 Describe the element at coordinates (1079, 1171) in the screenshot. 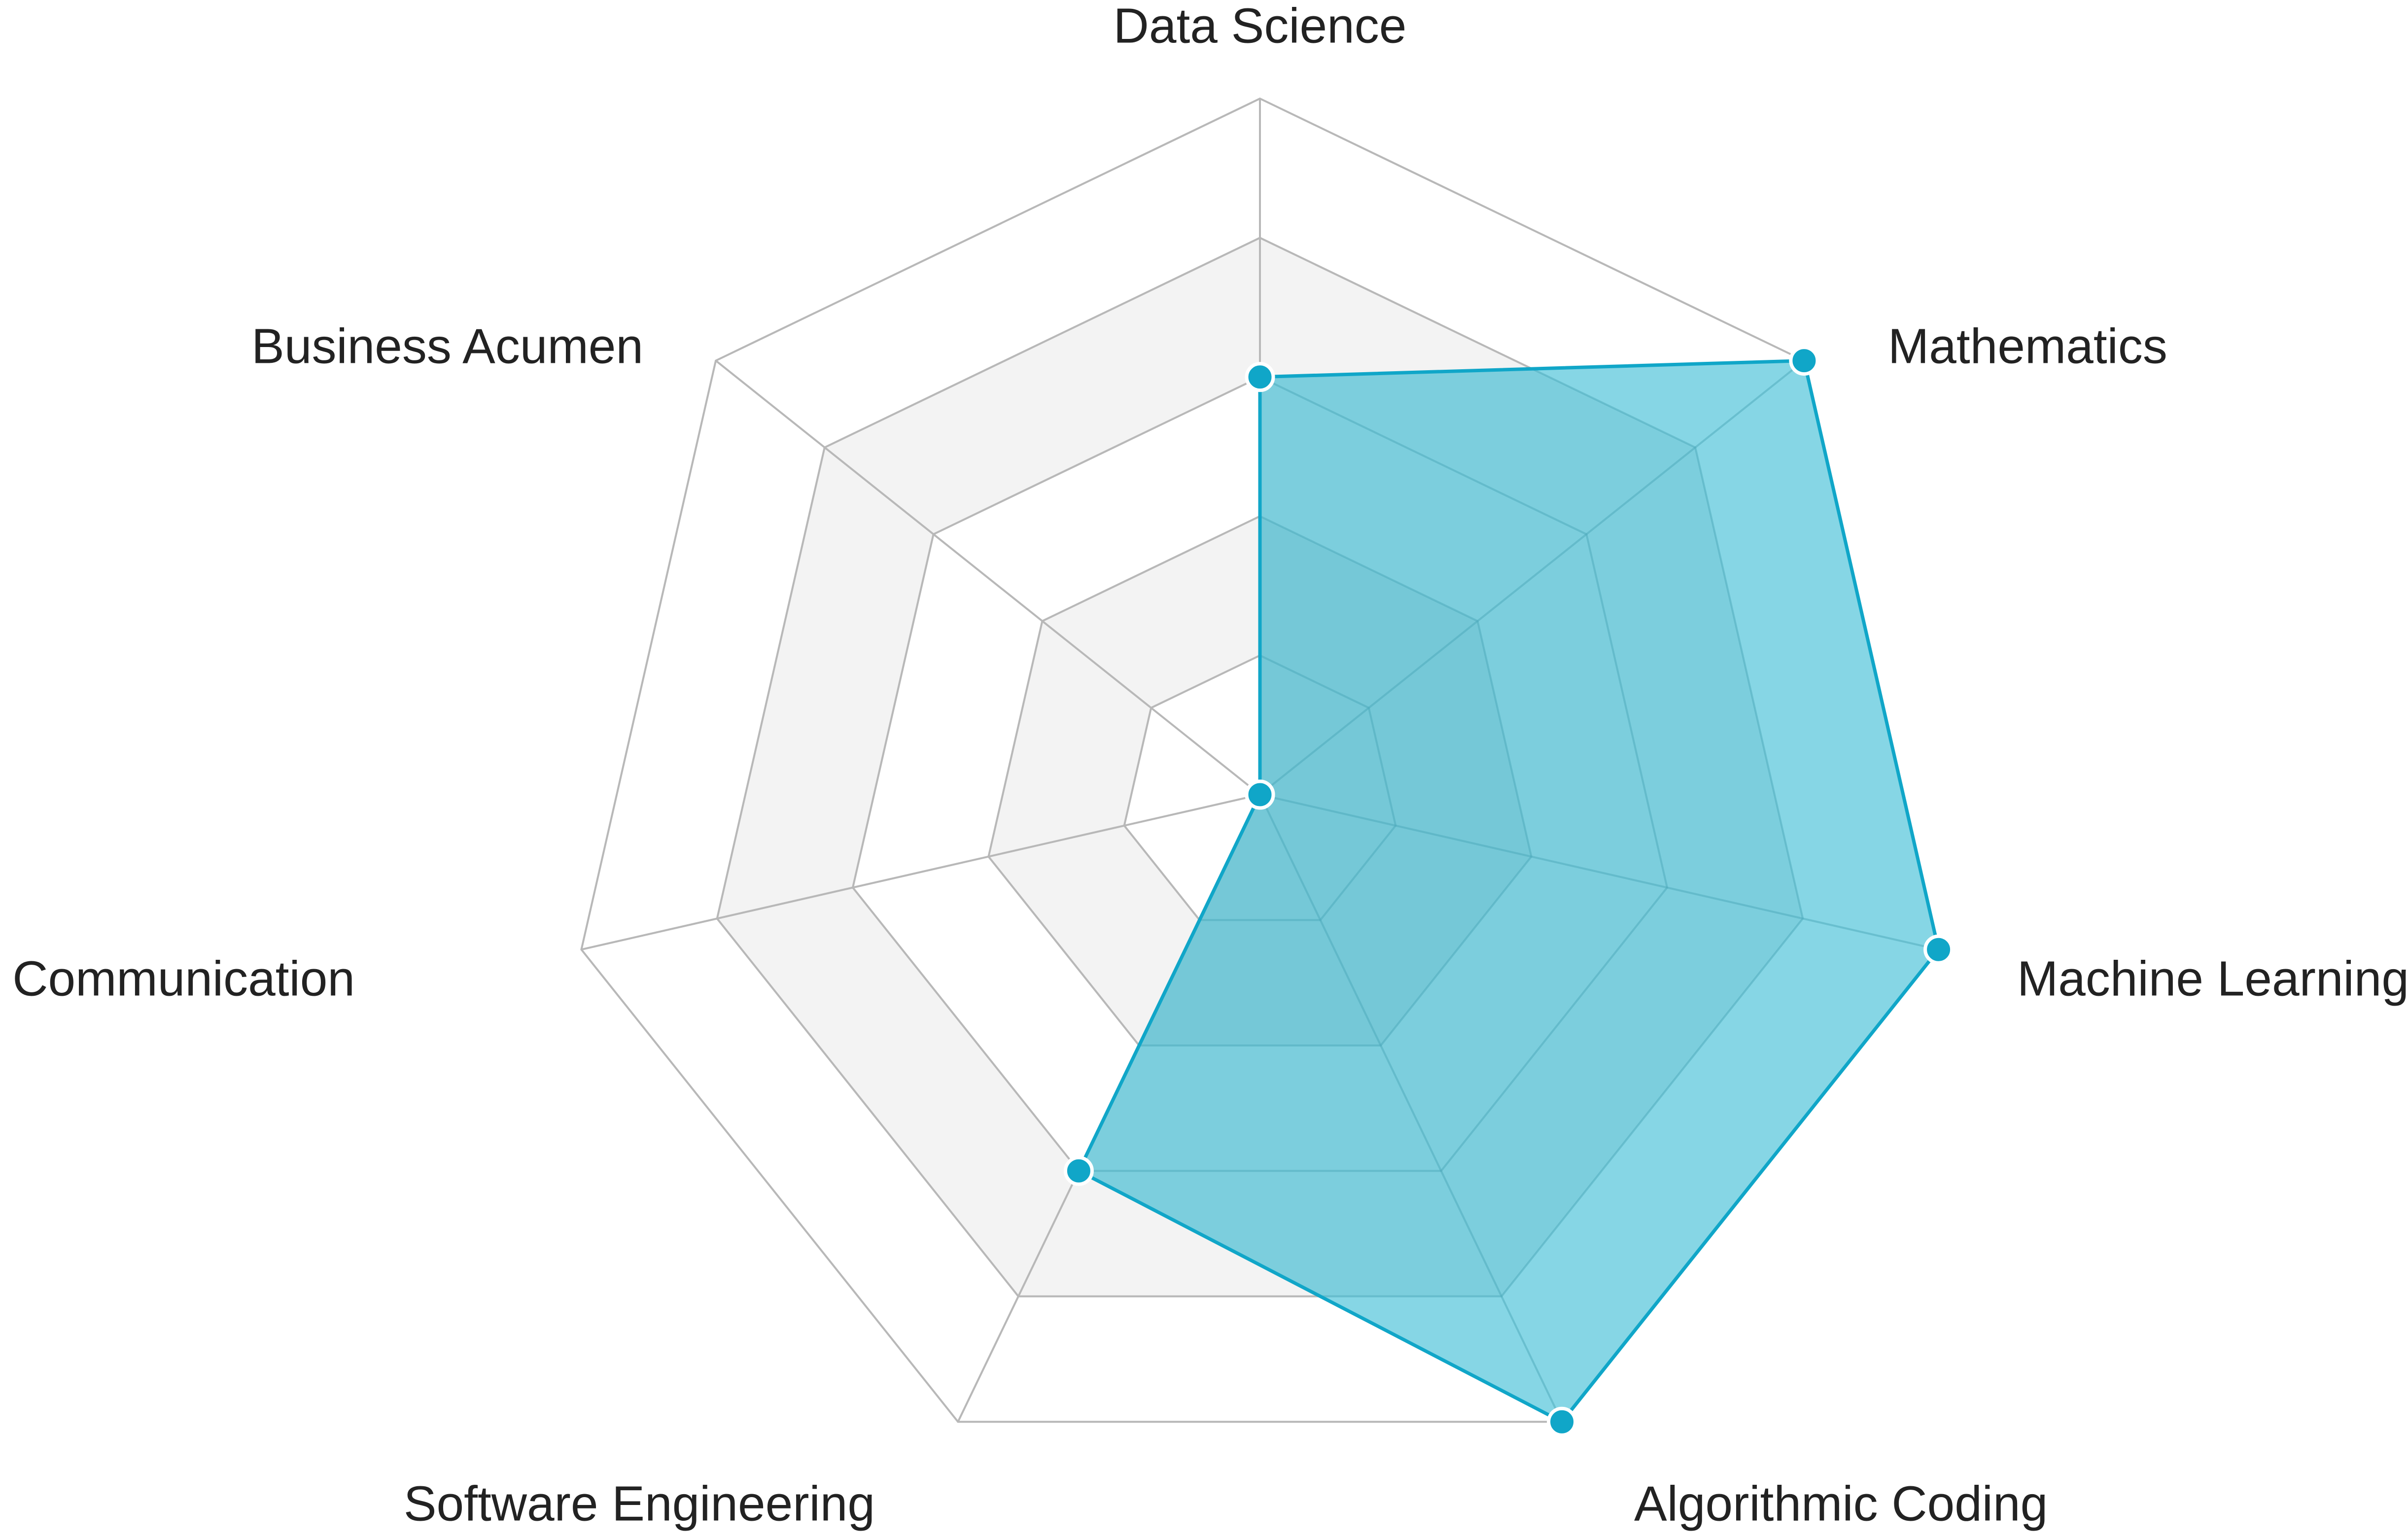

I see `data-point-software-engineering` at that location.